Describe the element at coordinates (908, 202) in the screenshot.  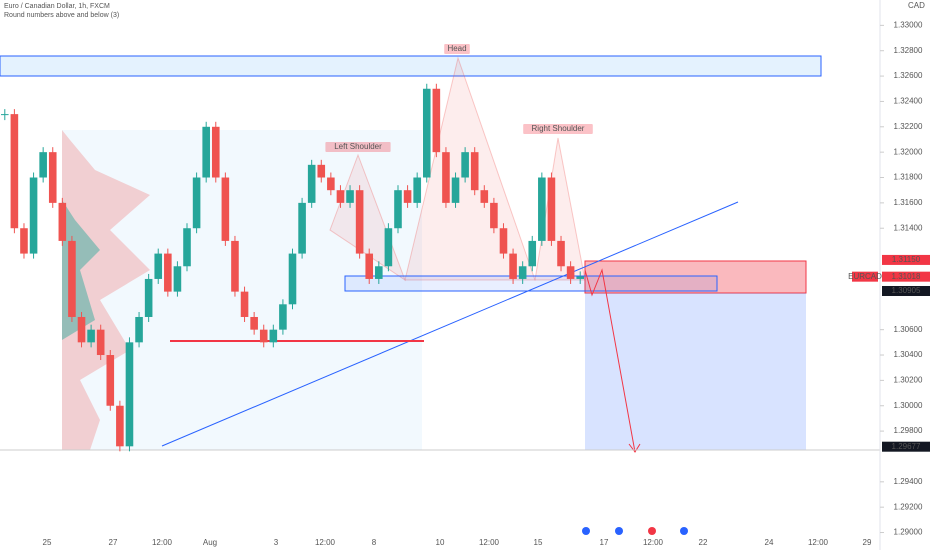
I see `y-tick-label: 1.31600` at that location.